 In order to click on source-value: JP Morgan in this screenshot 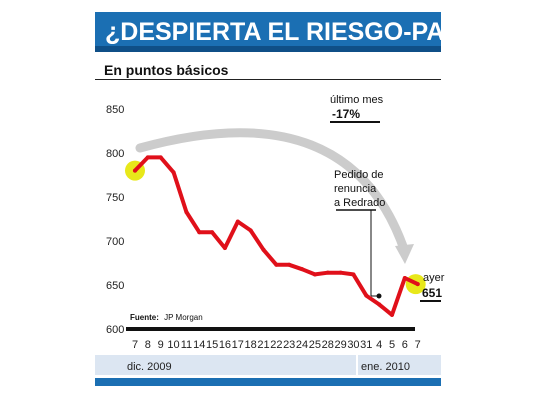, I will do `click(183, 317)`.